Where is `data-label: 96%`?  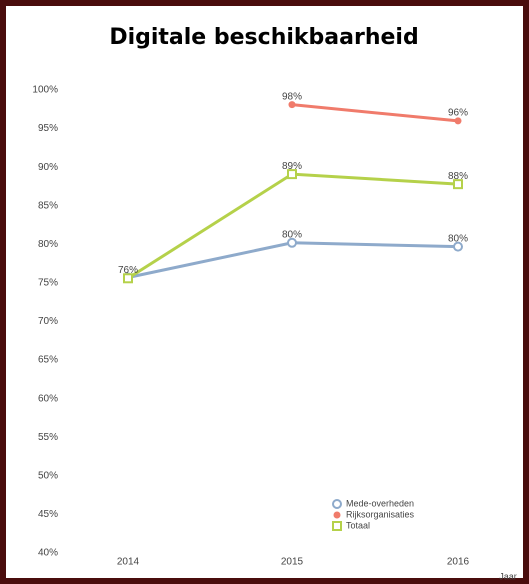 data-label: 96% is located at coordinates (458, 113).